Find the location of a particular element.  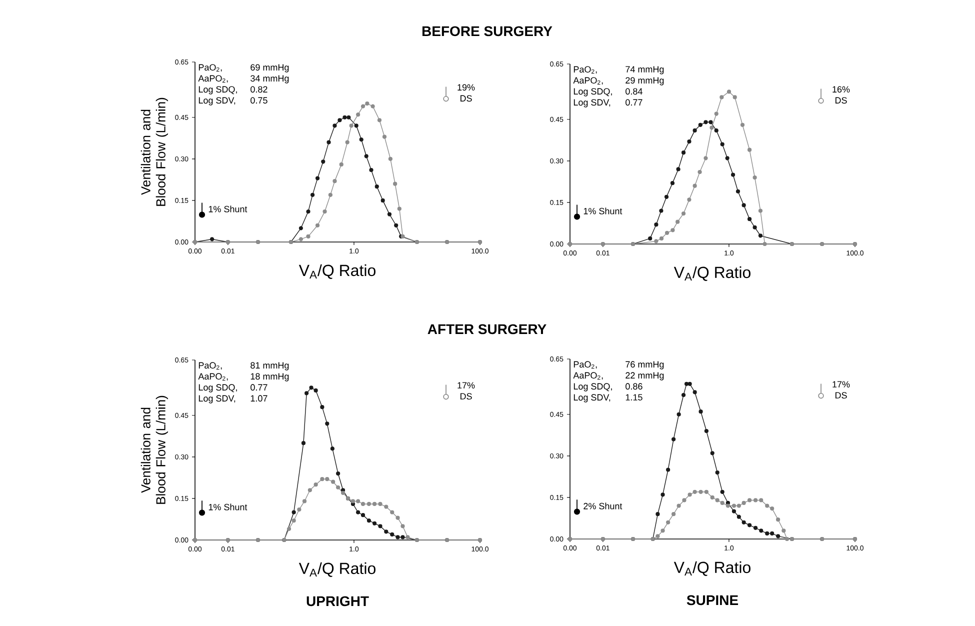

annotation: 1.15 is located at coordinates (634, 397).